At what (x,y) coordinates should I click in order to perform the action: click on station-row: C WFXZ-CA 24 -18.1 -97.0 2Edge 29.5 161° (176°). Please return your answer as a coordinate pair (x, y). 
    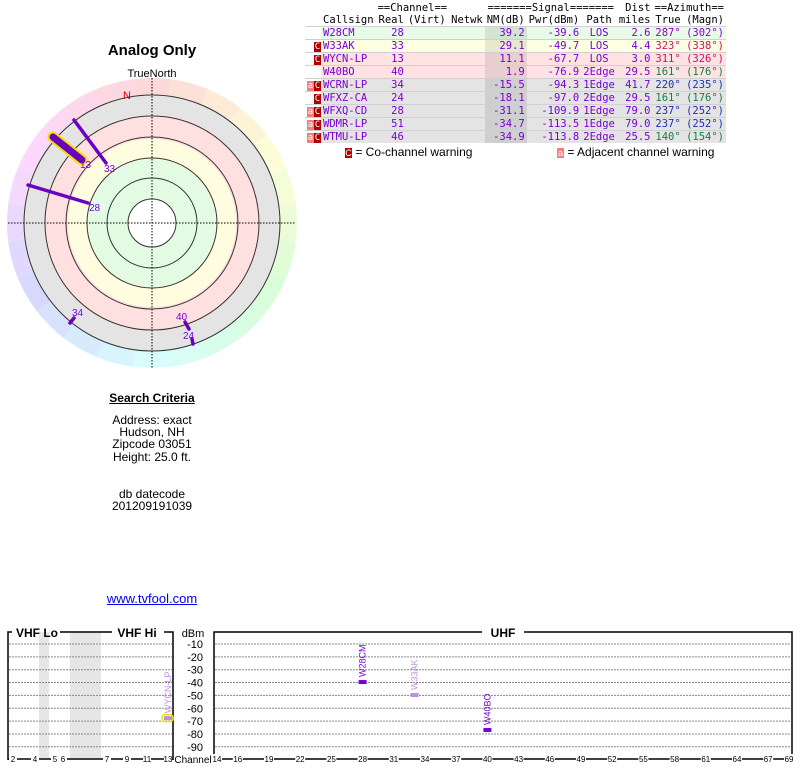
    Looking at the image, I should click on (516, 98).